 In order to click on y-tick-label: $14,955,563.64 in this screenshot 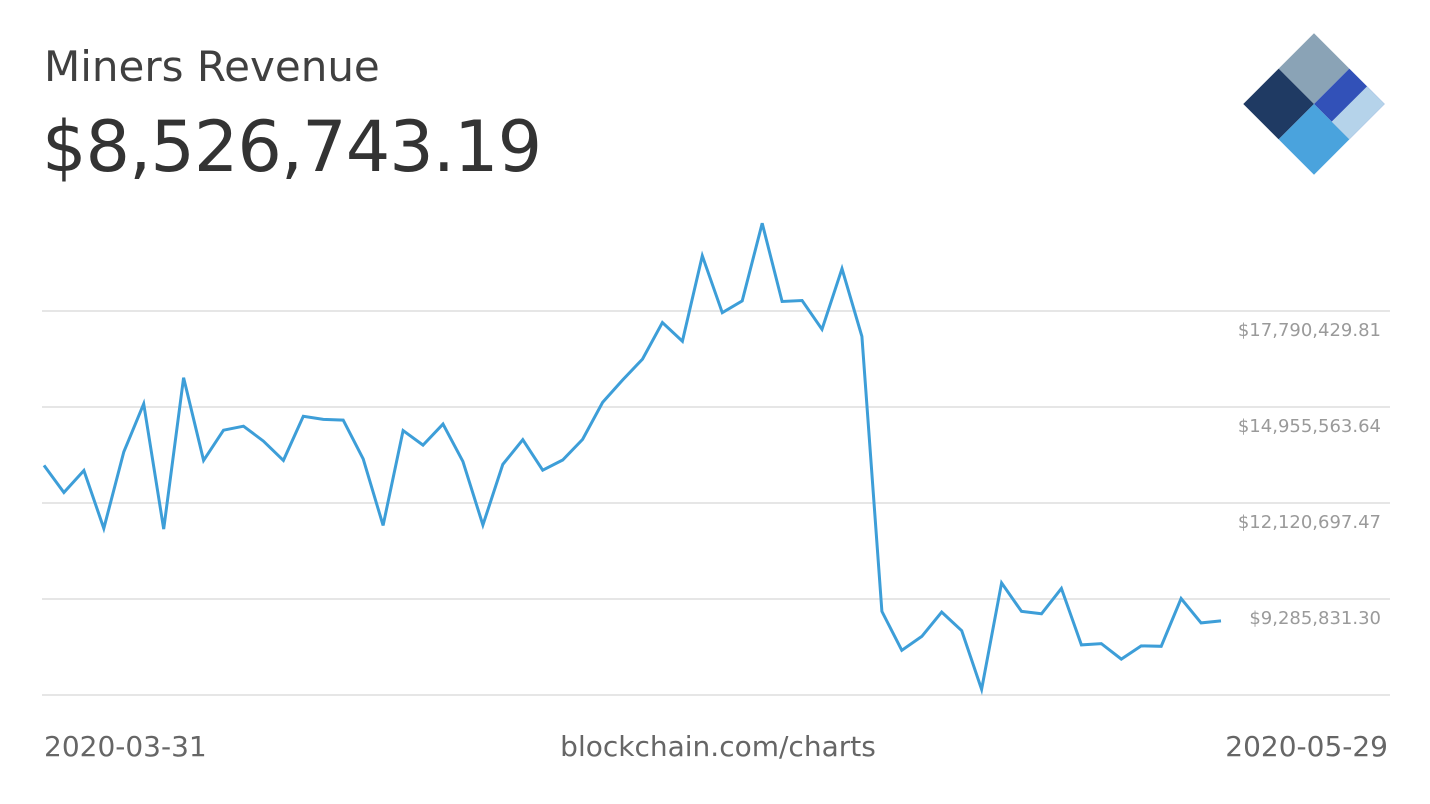, I will do `click(1309, 426)`.